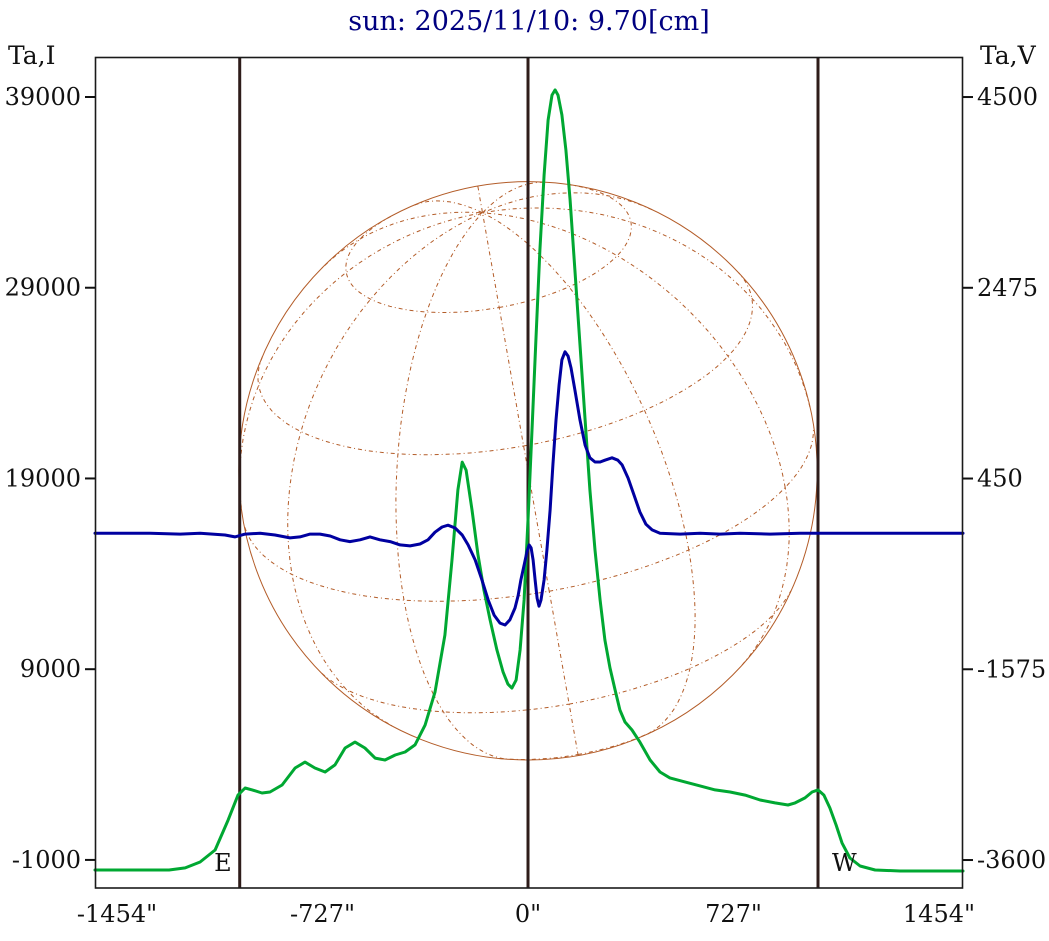  Describe the element at coordinates (844, 863) in the screenshot. I see `west-limb-label: W` at that location.